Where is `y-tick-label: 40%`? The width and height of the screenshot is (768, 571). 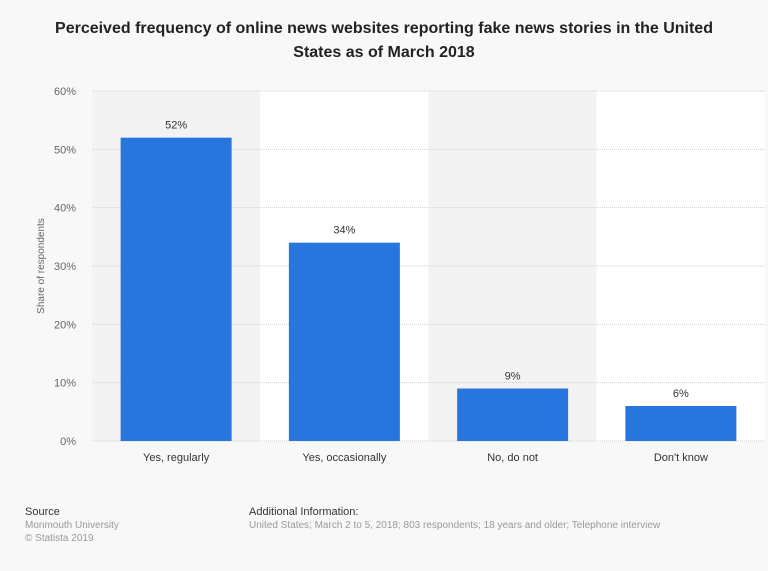 y-tick-label: 40% is located at coordinates (65, 209).